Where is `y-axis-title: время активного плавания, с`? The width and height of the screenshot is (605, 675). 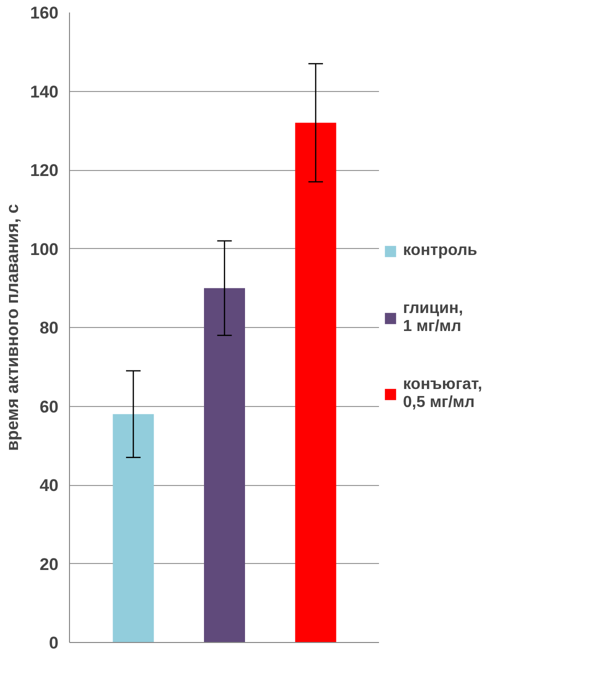 y-axis-title: время активного плавания, с is located at coordinates (12, 327).